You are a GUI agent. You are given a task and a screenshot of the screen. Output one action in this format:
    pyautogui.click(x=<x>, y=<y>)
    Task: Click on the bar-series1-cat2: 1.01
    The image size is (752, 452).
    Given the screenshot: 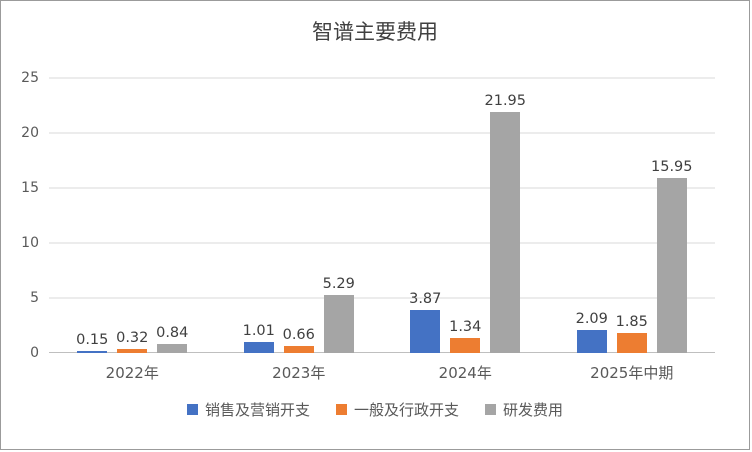 What is the action you would take?
    pyautogui.click(x=259, y=338)
    